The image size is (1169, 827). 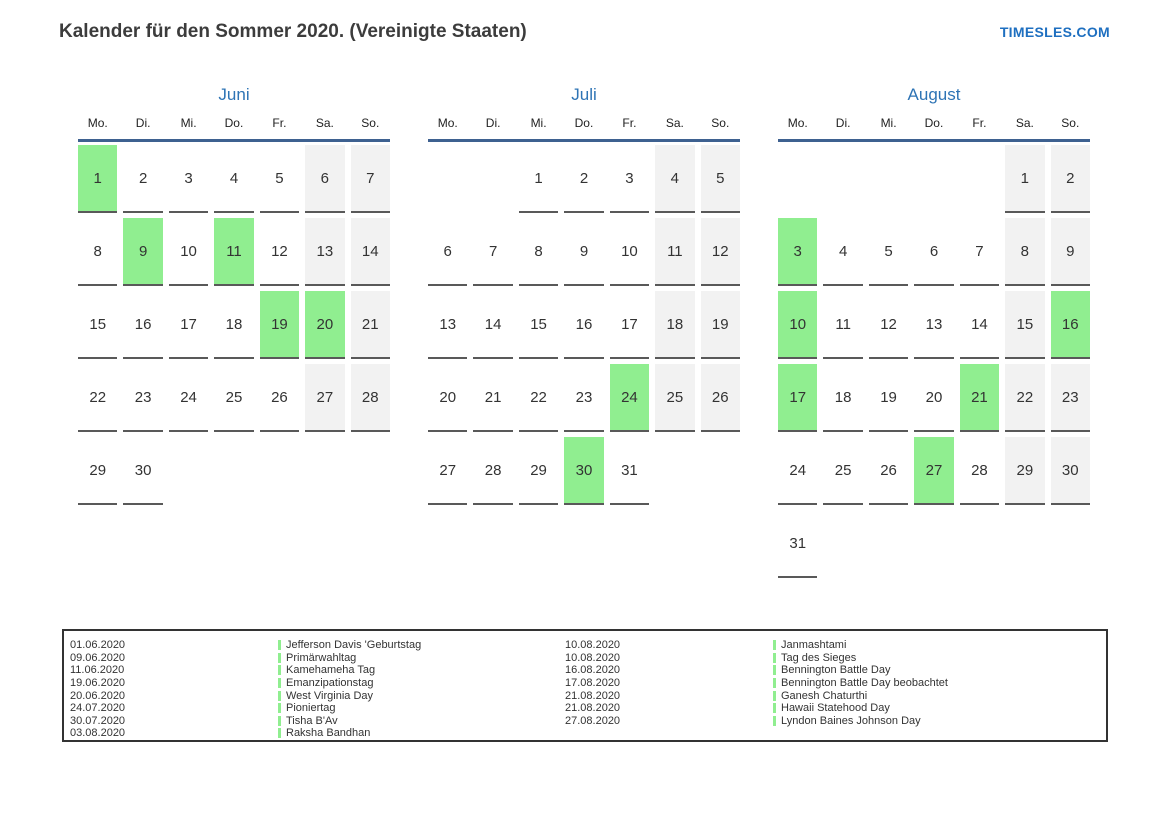 I want to click on legend-row: 09.06.2020 Primärwahltag, so click(x=245, y=658).